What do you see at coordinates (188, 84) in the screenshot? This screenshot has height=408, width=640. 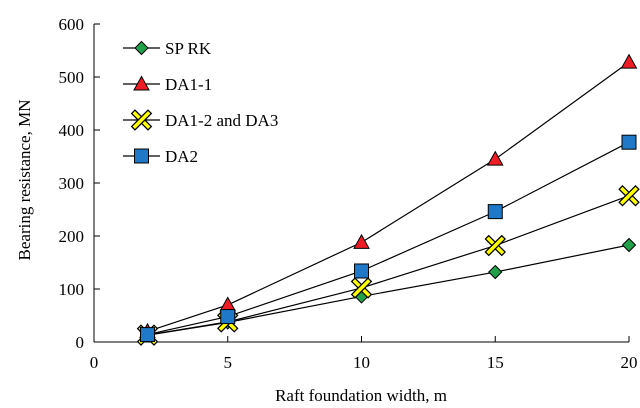 I see `legend-label-1: DA1-1` at bounding box center [188, 84].